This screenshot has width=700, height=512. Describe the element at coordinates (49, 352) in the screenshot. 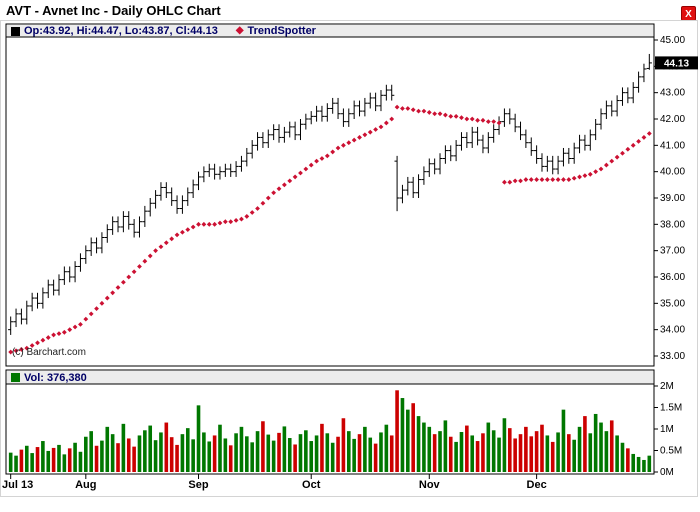

I see `copyright-text: (c) Barchart.com` at that location.